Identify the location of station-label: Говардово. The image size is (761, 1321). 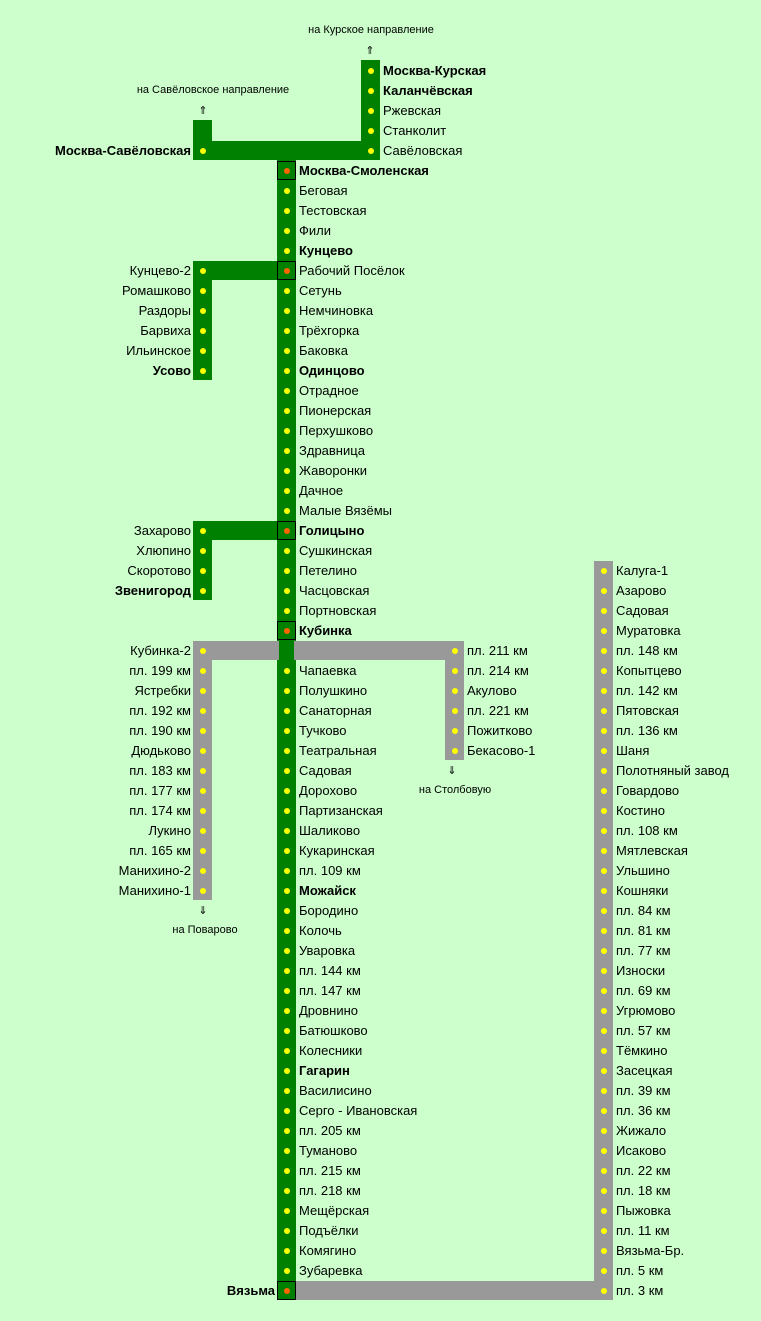
(648, 790).